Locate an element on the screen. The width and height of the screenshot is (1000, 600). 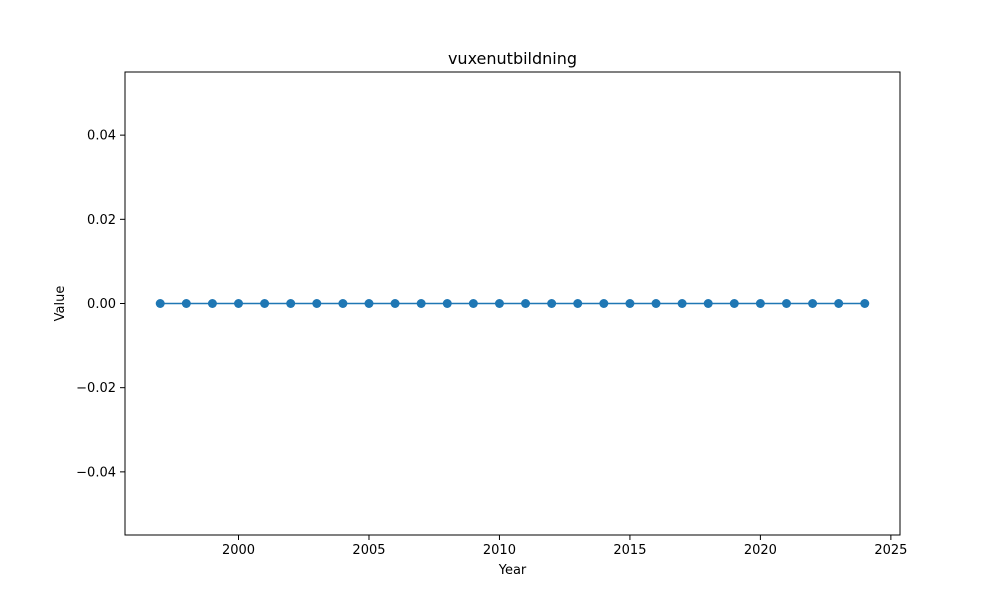
y-tick-label: −0.04 is located at coordinates (96, 472).